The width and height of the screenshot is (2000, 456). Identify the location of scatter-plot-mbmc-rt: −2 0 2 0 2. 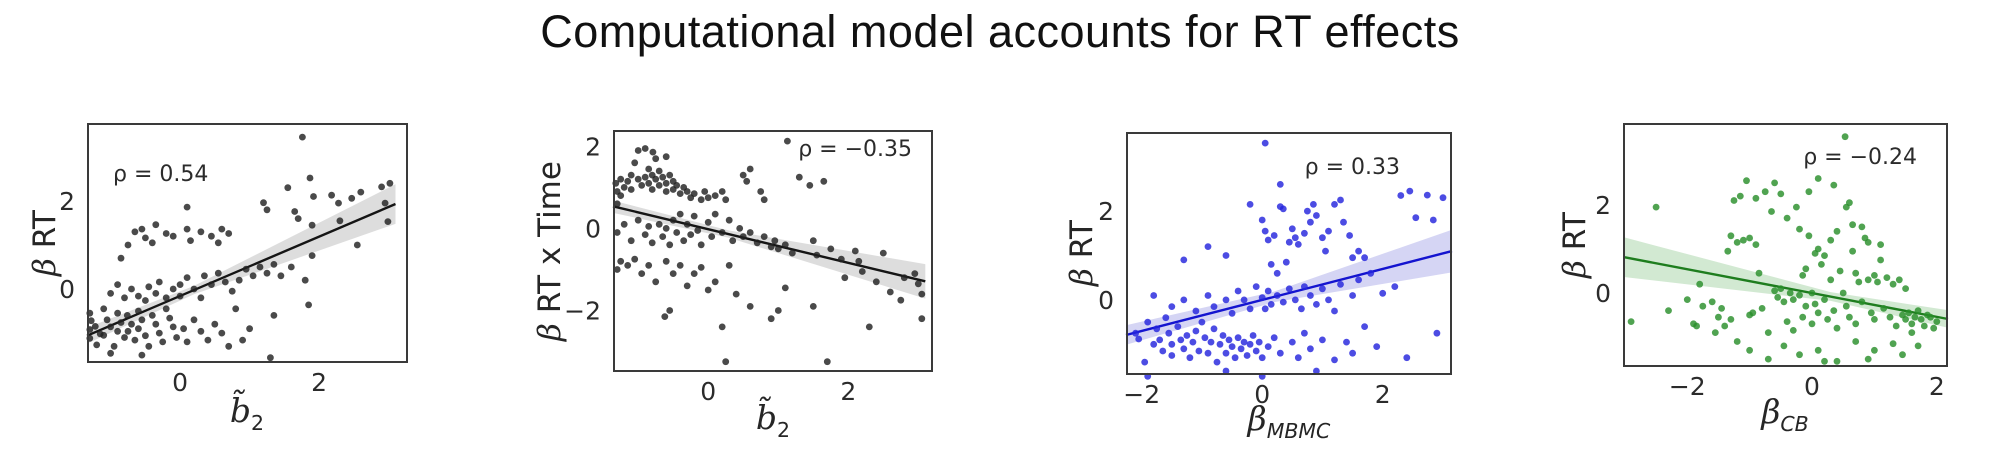
(1275, 270).